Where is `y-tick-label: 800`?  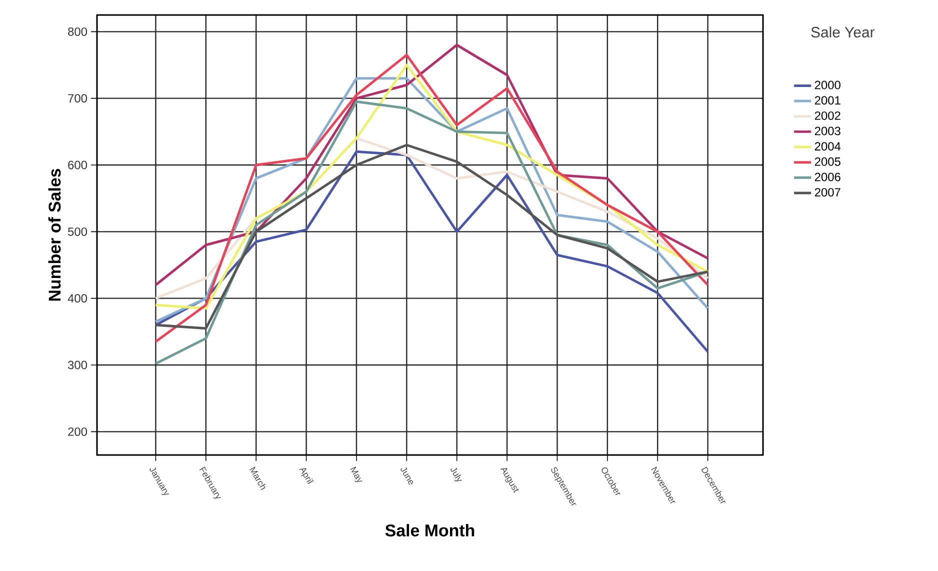
y-tick-label: 800 is located at coordinates (78, 31).